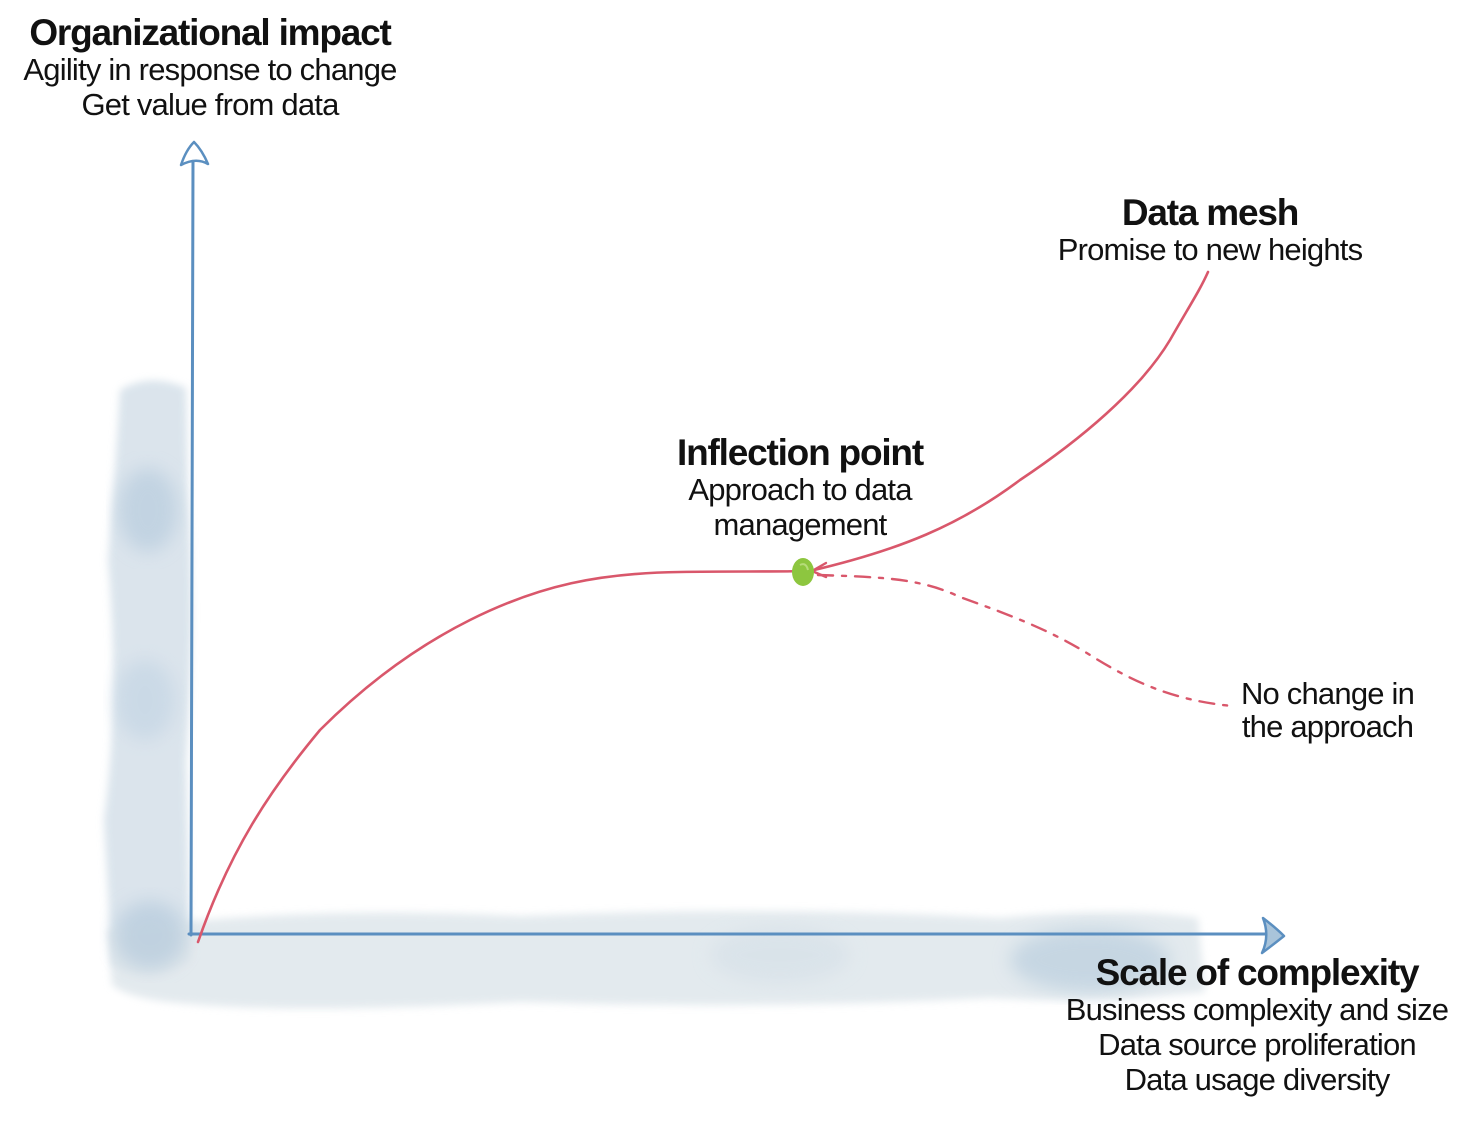  Describe the element at coordinates (1257, 1079) in the screenshot. I see `x-axis-subtitle-line-3: Data usage diversity` at that location.